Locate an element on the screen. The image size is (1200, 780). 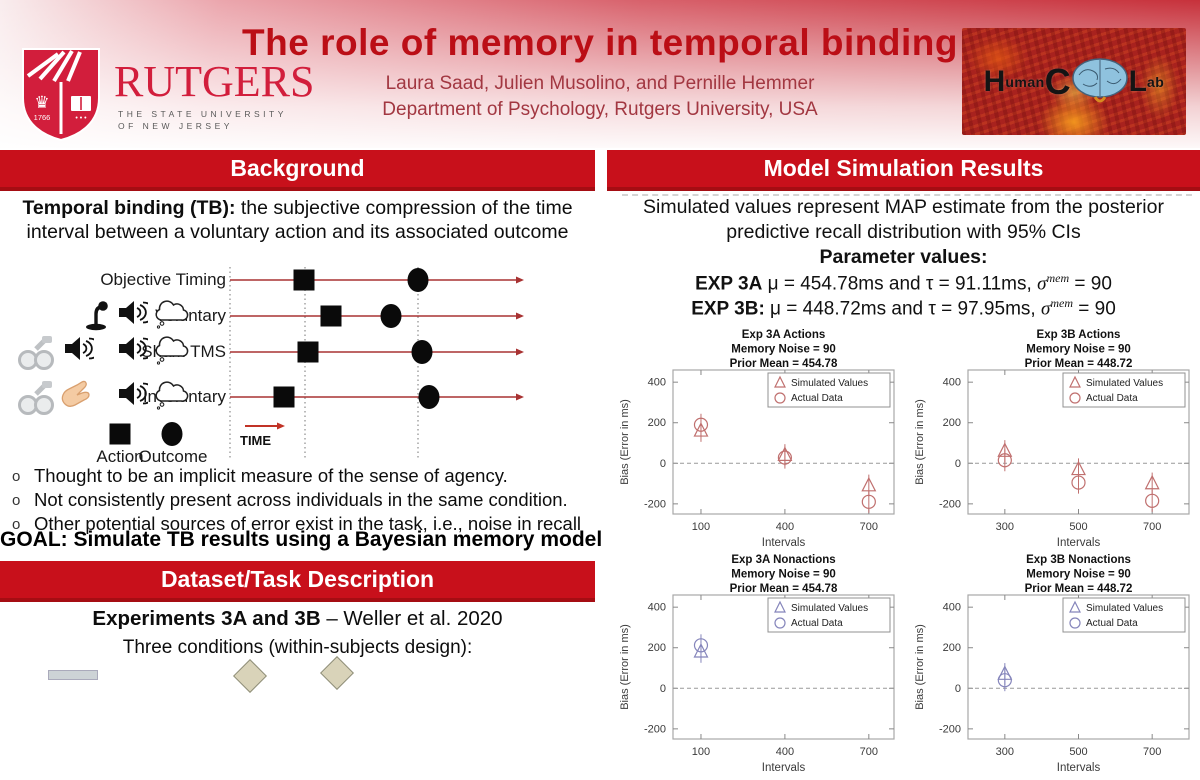
dataset-heading-bold: Experiments 3A and 3B is located at coordinates (206, 618).